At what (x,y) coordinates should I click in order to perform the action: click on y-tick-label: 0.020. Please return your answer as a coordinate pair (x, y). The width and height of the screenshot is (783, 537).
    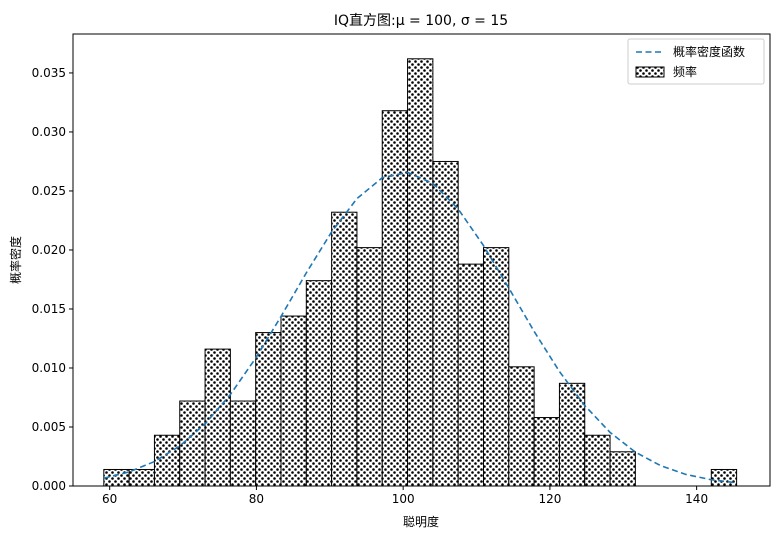
    Looking at the image, I should click on (49, 250).